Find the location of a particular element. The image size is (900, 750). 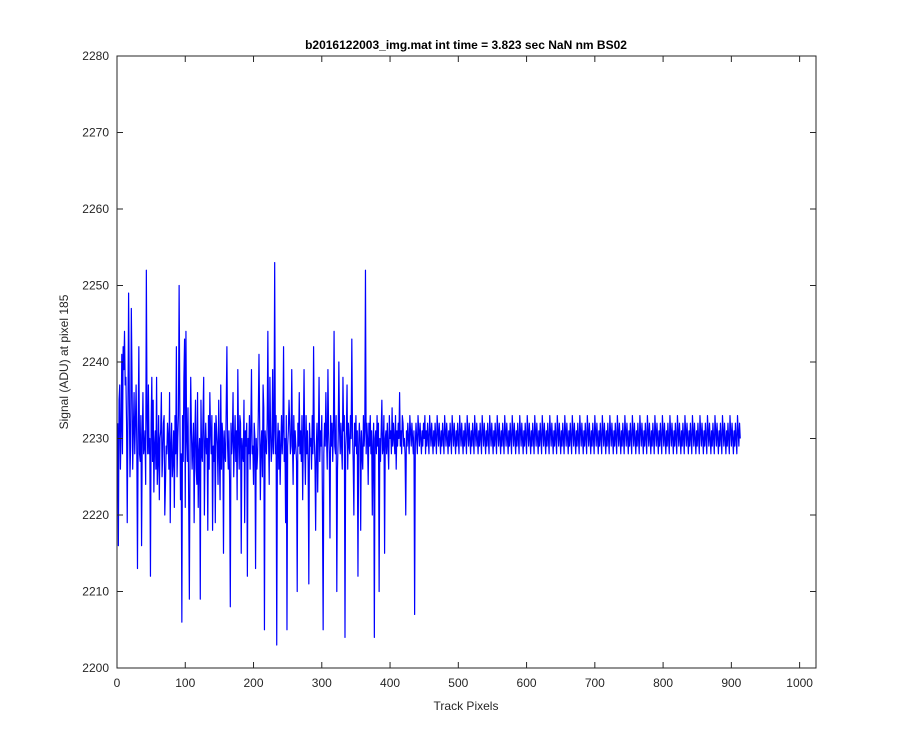

y-tick-label: 2280 is located at coordinates (95, 56).